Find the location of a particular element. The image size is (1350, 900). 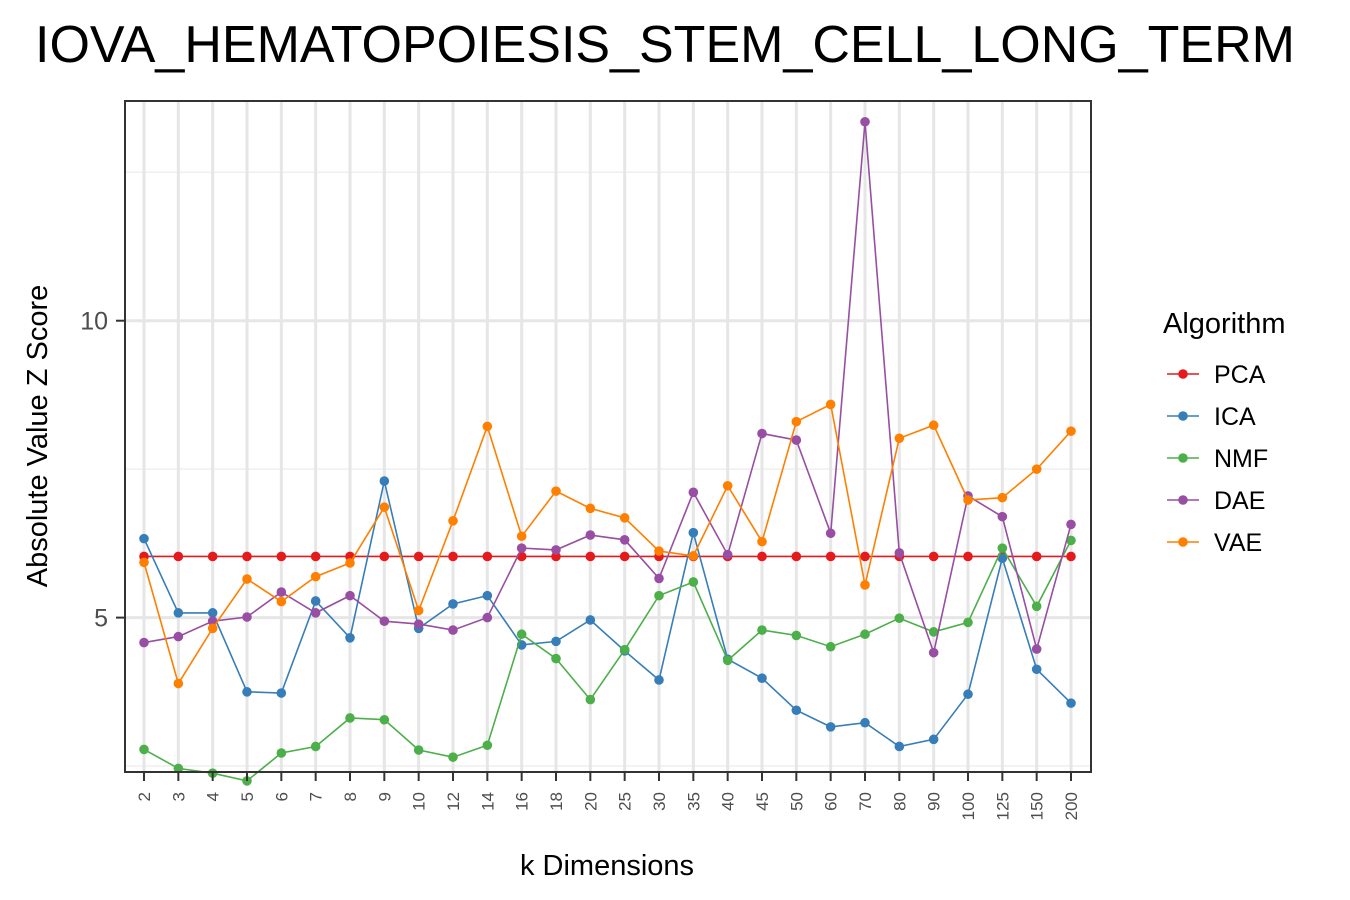

legend: Algorithm PCA ICA NMF DAE VAE is located at coordinates (1224, 432).